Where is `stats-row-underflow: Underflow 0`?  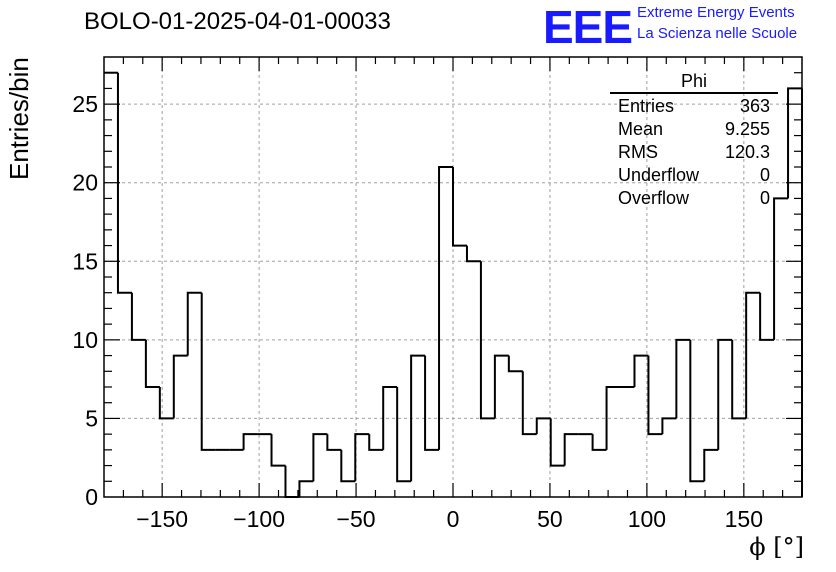 stats-row-underflow: Underflow 0 is located at coordinates (694, 175).